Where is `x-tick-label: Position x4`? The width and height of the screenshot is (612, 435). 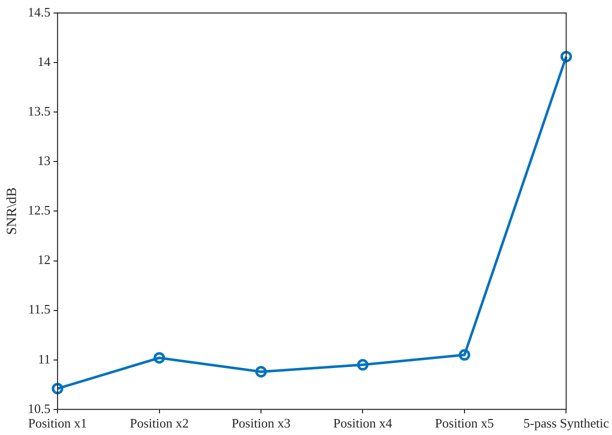
x-tick-label: Position x4 is located at coordinates (363, 423).